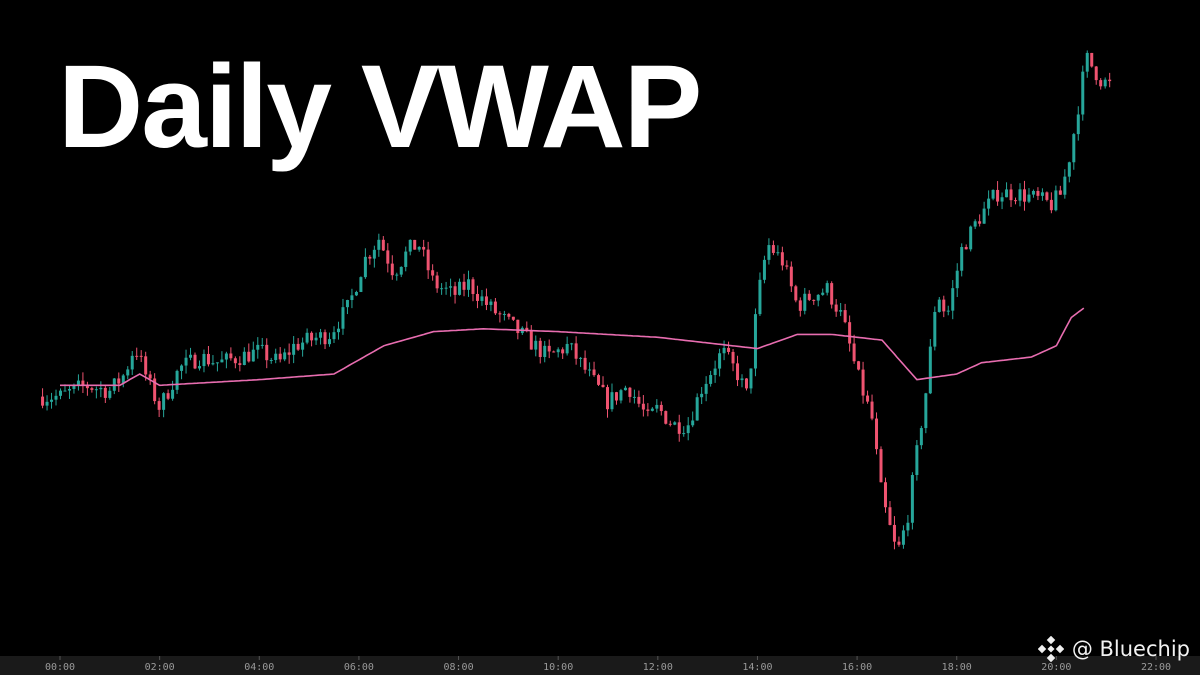 The image size is (1200, 675). What do you see at coordinates (259, 667) in the screenshot?
I see `time-tick-label: 04:00` at bounding box center [259, 667].